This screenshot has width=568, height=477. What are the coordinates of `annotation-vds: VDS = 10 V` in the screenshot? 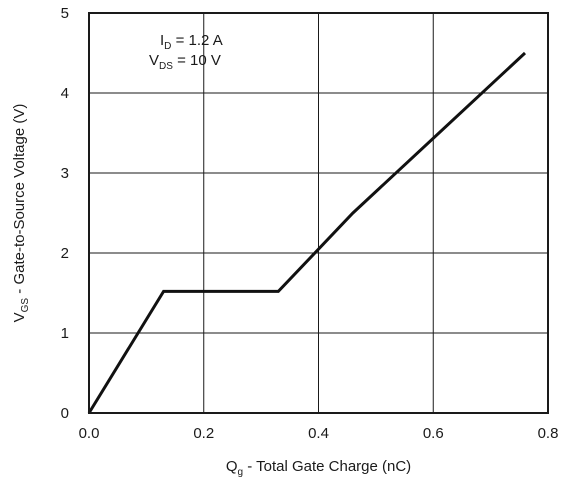 It's located at (185, 62).